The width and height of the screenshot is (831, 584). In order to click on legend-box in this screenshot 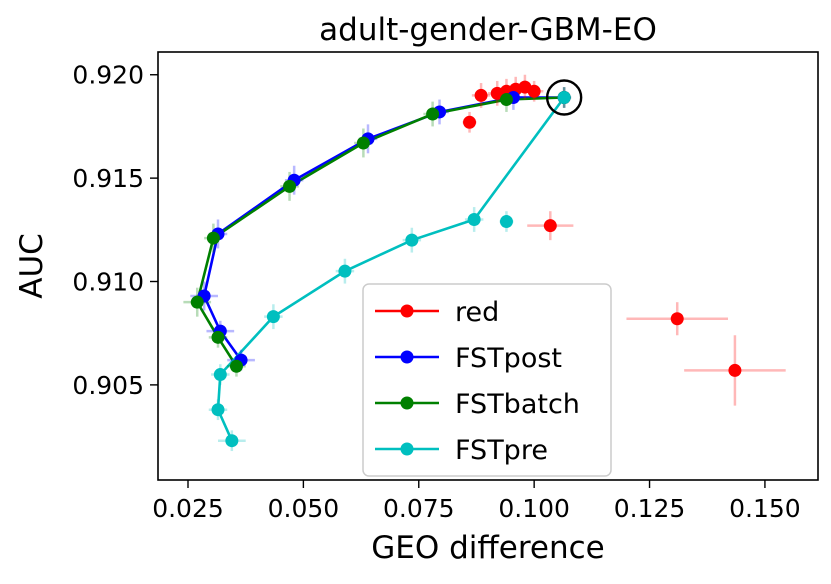, I will do `click(487, 380)`.